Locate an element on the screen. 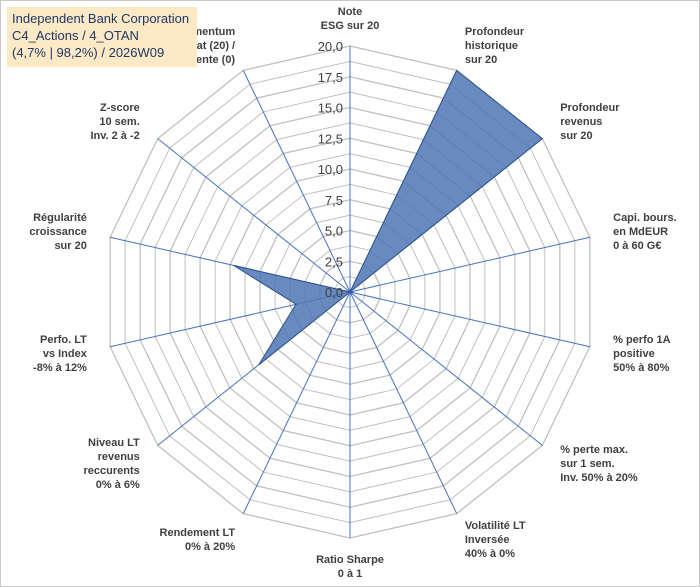  axis-label-3: Capi. bours. en MdEUR 0 à 60 G€ is located at coordinates (645, 232).